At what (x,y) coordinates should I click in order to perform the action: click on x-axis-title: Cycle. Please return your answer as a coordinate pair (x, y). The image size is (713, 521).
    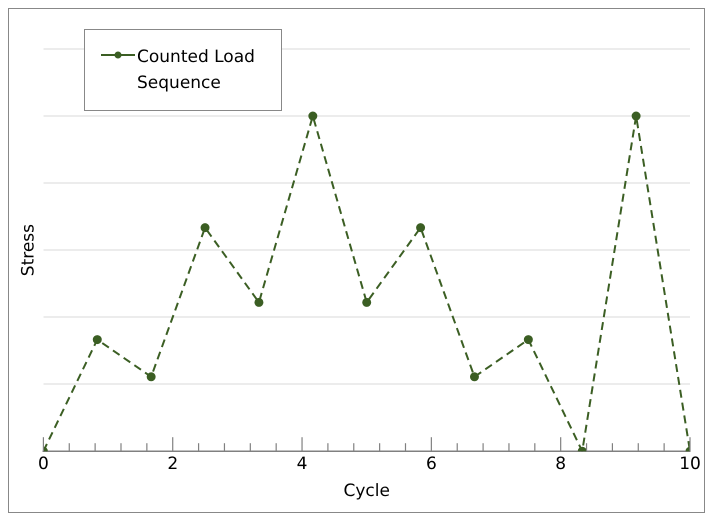
    Looking at the image, I should click on (366, 491).